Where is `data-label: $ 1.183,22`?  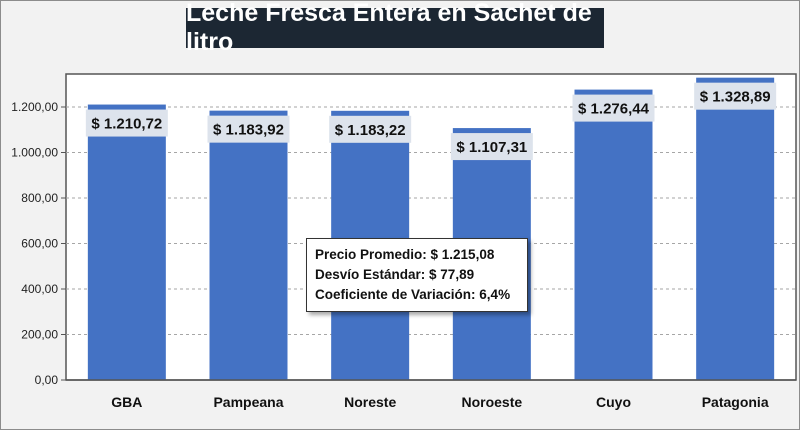
data-label: $ 1.183,22 is located at coordinates (370, 130).